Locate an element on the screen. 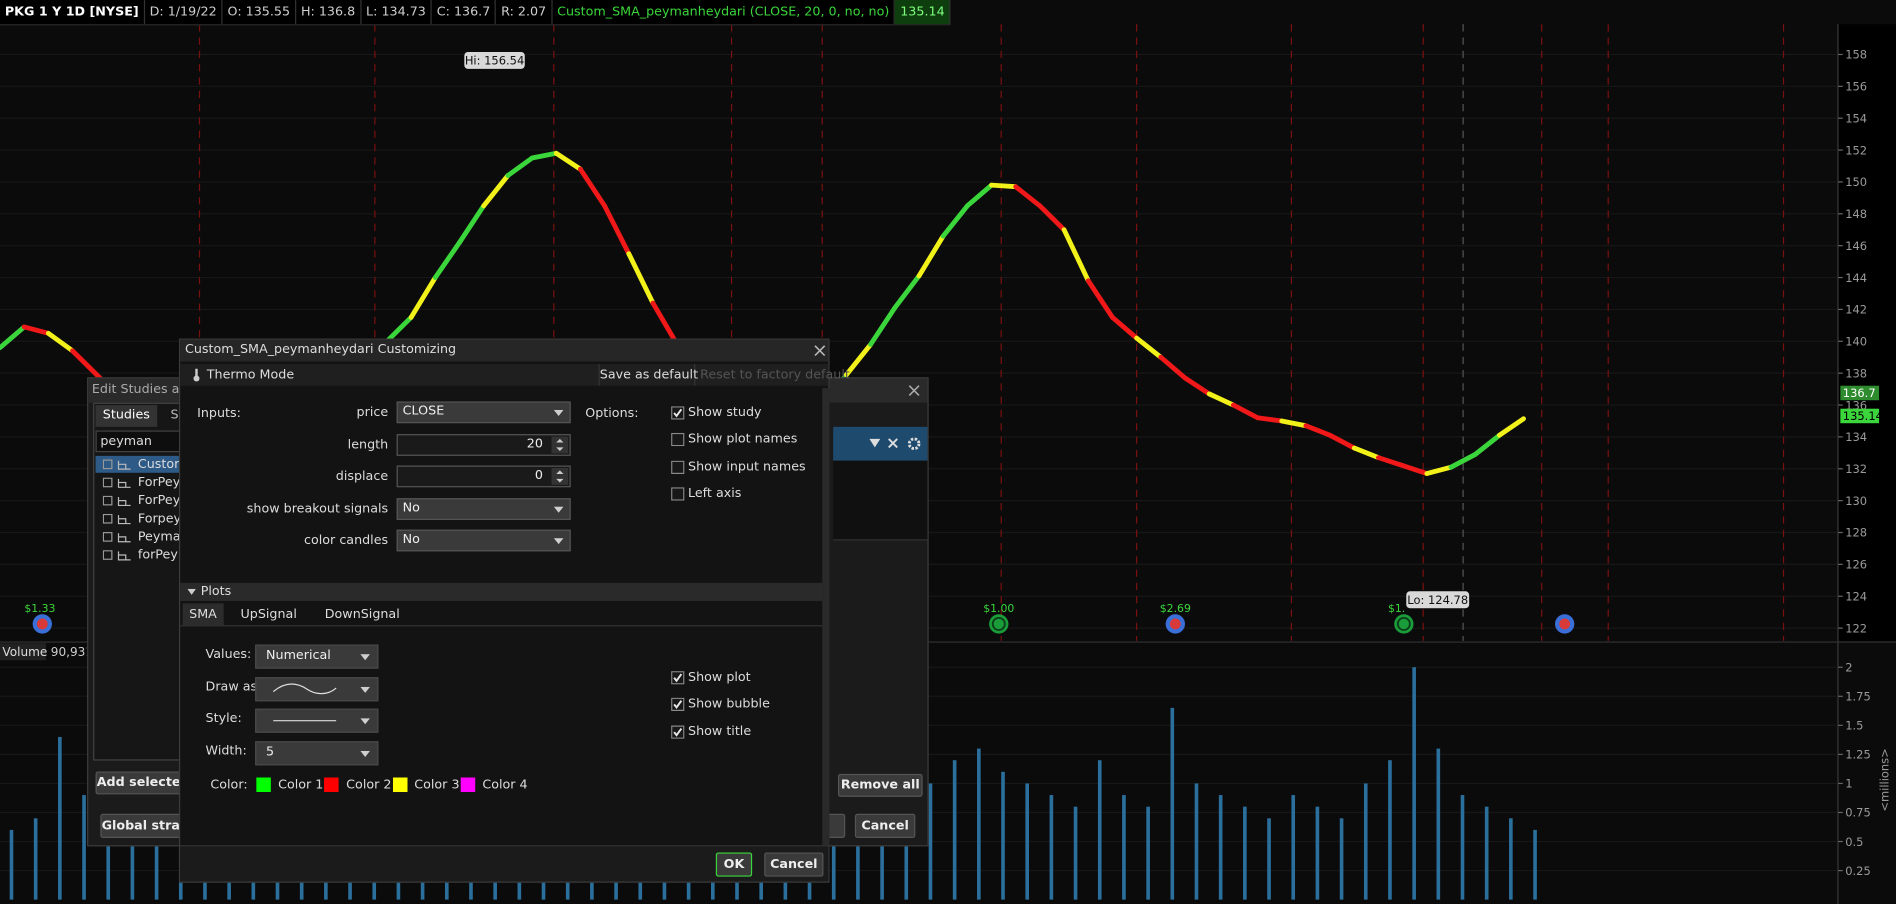 This screenshot has height=904, width=1896. study-item: Peyman is located at coordinates (163, 537).